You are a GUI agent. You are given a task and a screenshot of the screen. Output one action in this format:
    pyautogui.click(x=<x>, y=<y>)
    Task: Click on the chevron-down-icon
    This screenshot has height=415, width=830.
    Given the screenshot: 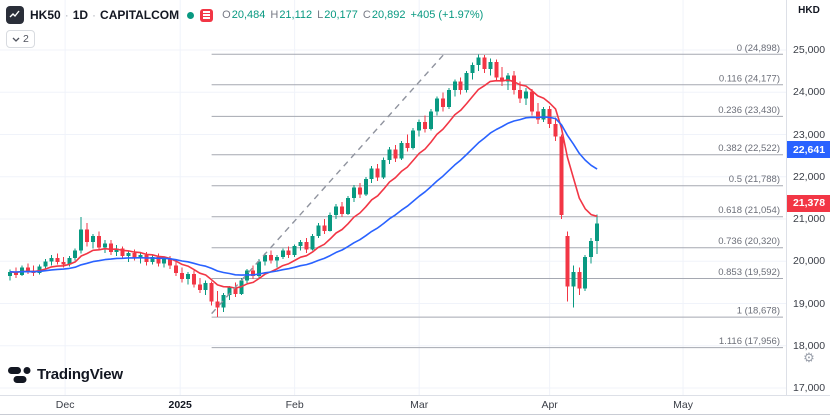 What is the action you would take?
    pyautogui.click(x=16, y=39)
    